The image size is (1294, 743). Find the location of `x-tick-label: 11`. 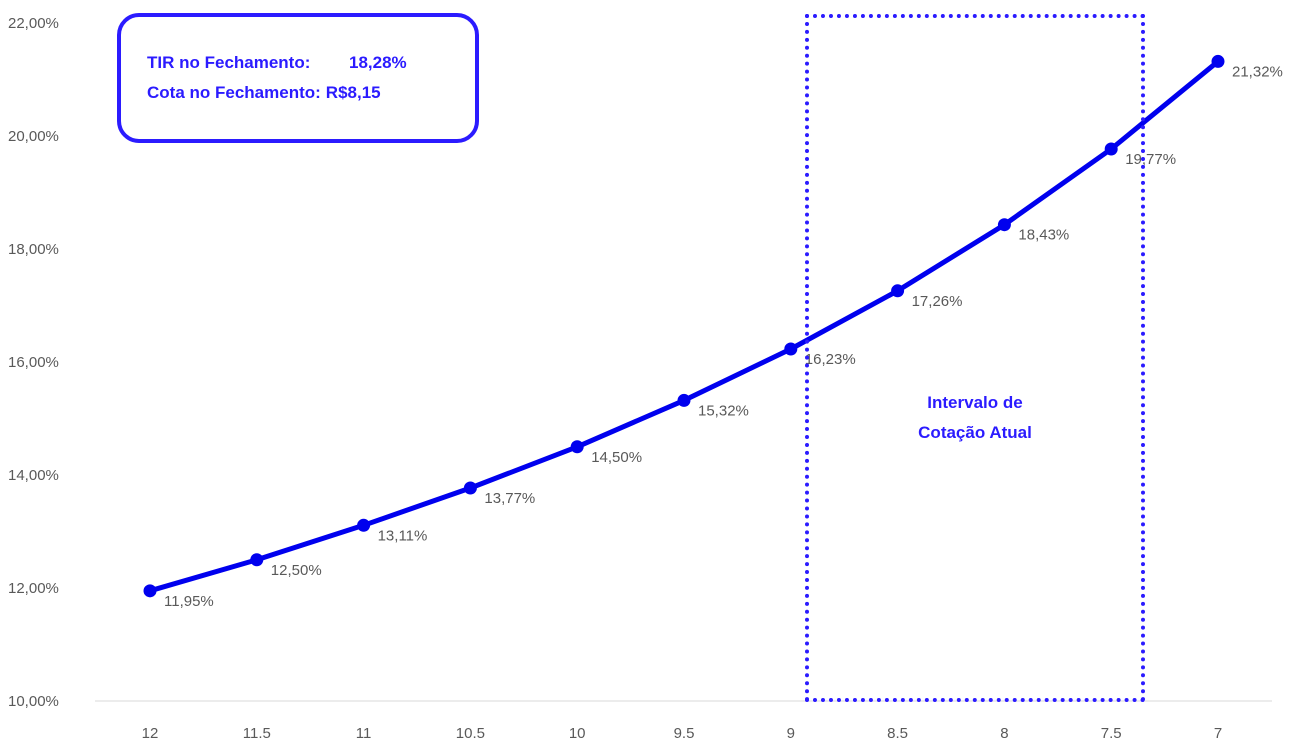

x-tick-label: 11 is located at coordinates (364, 733).